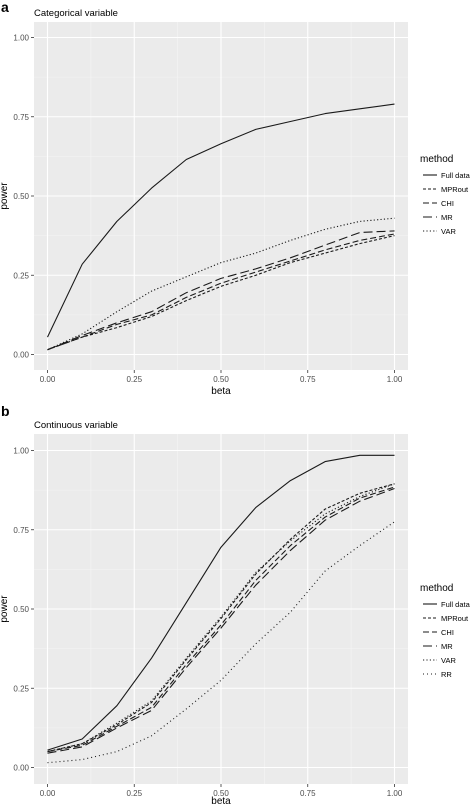 Image resolution: width=474 pixels, height=810 pixels. What do you see at coordinates (5, 196) in the screenshot?
I see `y-axis-label-a: power` at bounding box center [5, 196].